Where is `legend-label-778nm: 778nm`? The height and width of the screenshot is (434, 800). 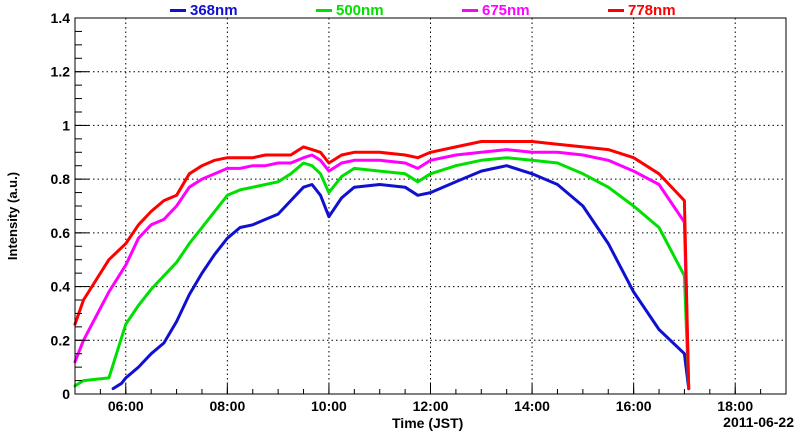 legend-label-778nm: 778nm is located at coordinates (652, 10).